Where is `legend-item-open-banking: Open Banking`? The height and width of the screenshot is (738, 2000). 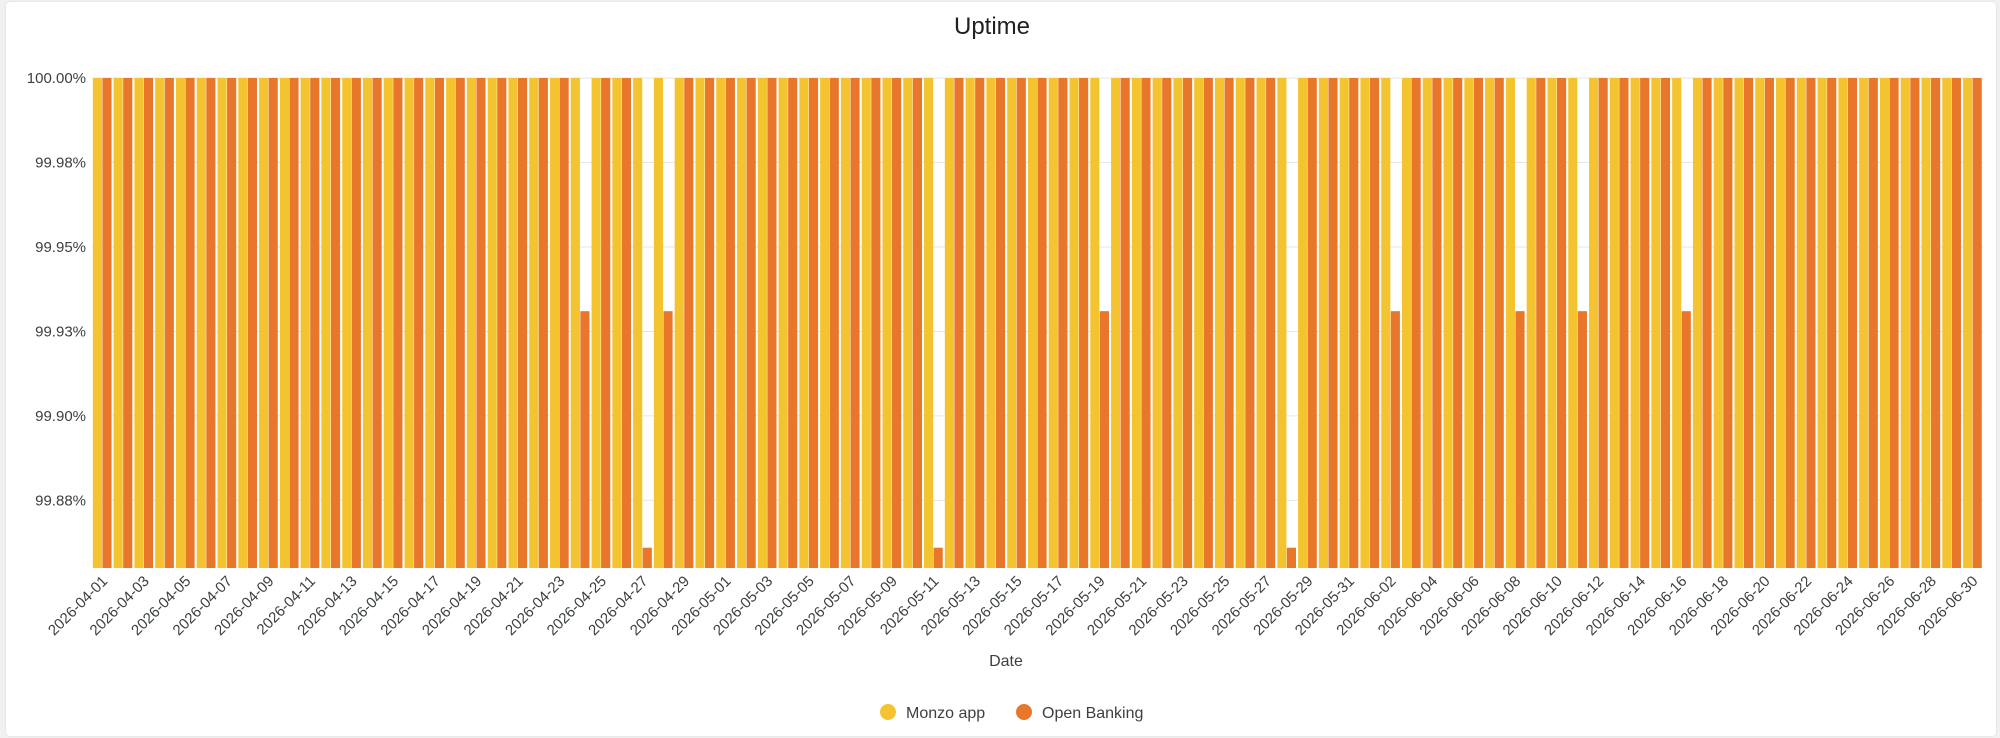 legend-item-open-banking: Open Banking is located at coordinates (1079, 713).